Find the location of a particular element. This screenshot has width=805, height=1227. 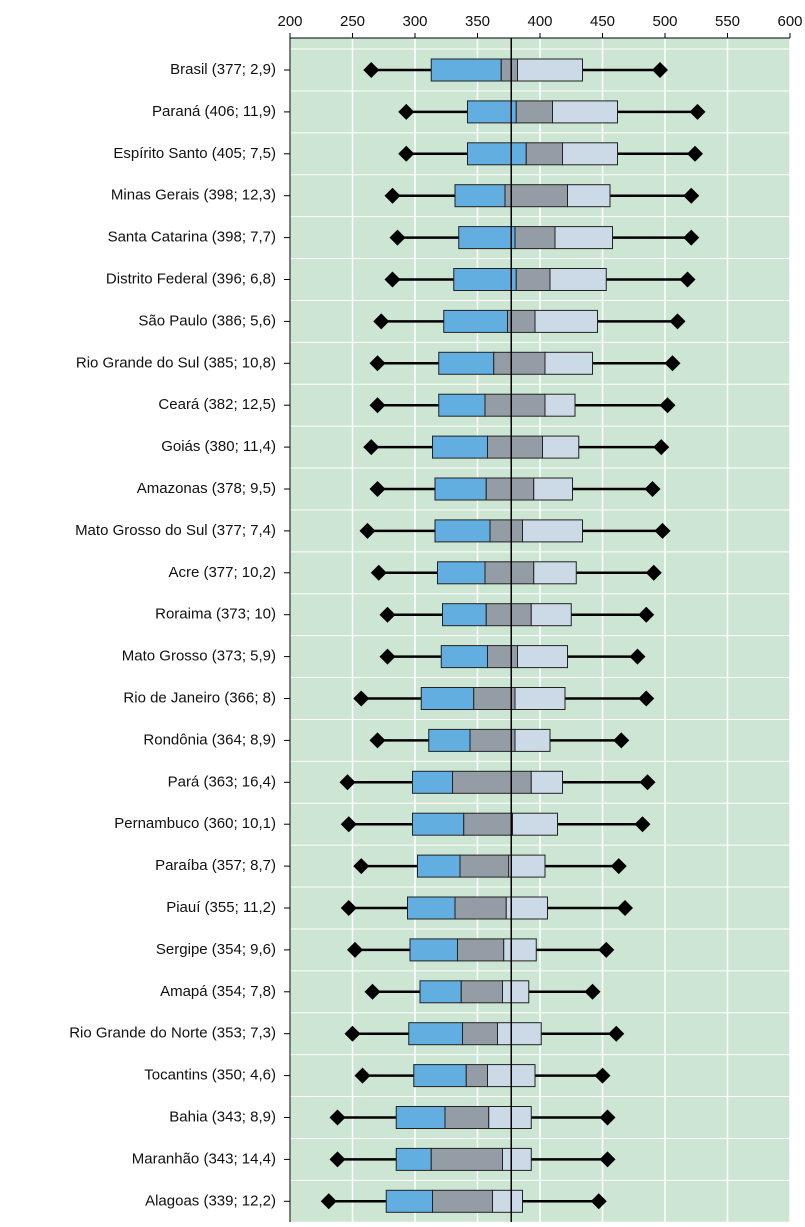

y-tick-label: Rio Grande do Norte (353; 7,3) is located at coordinates (172, 1033).